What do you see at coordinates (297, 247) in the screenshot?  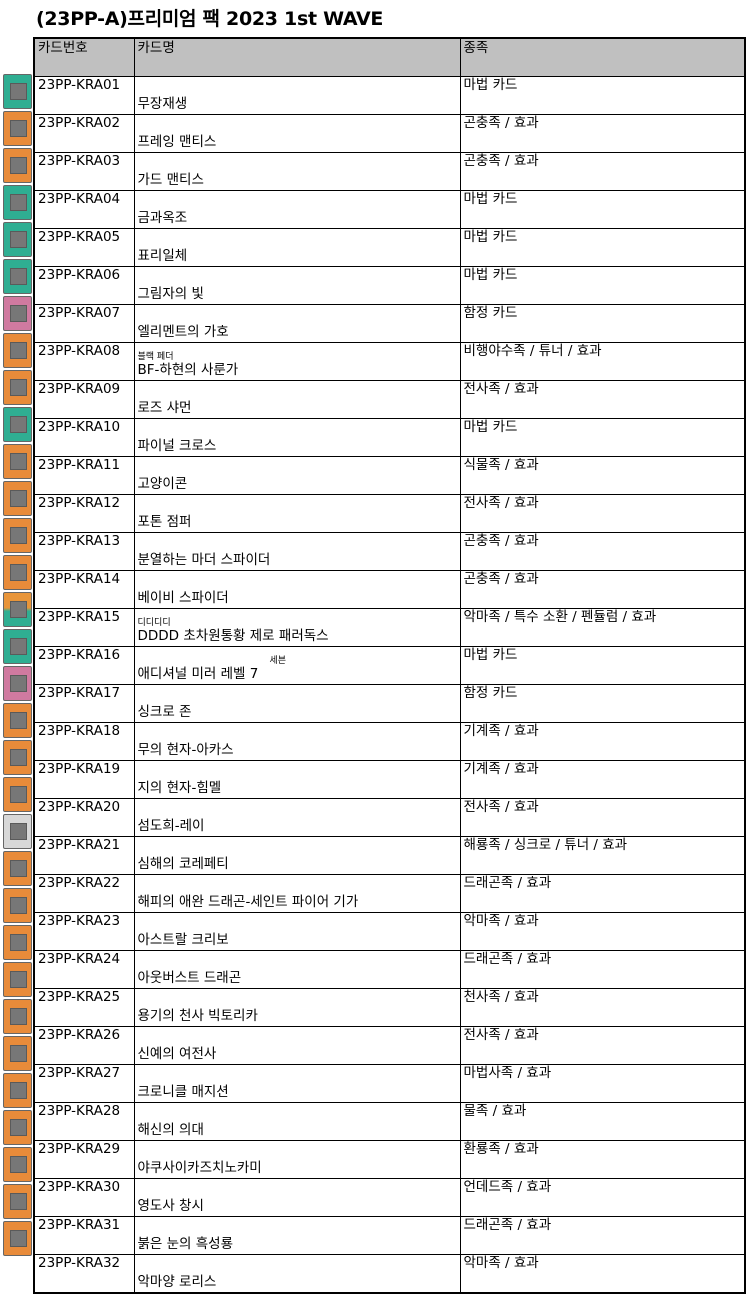 I see `card-name-cell: 표리일체` at bounding box center [297, 247].